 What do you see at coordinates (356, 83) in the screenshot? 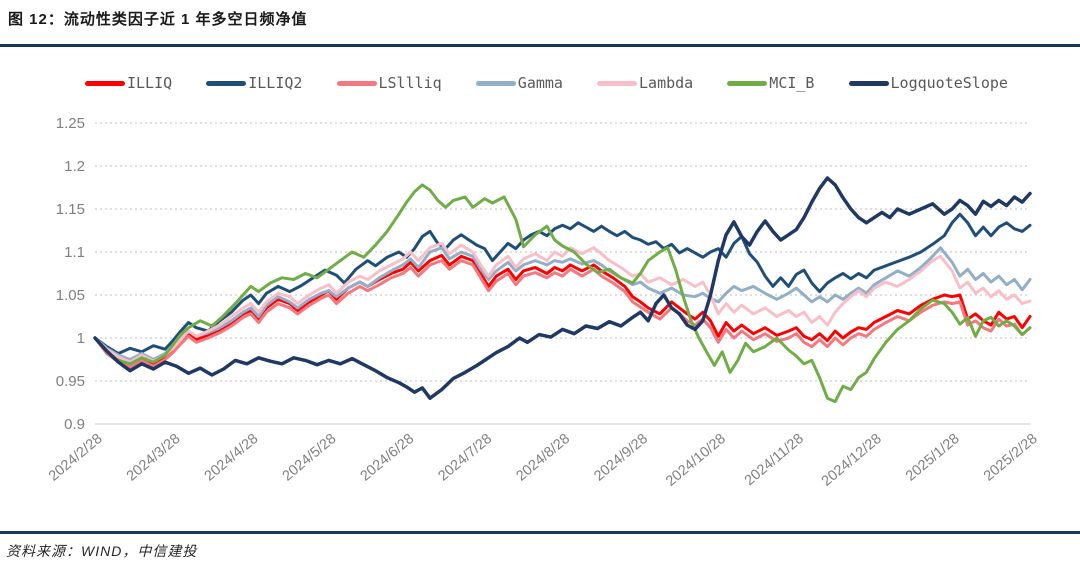
I see `legend-swatch-lsllliq` at bounding box center [356, 83].